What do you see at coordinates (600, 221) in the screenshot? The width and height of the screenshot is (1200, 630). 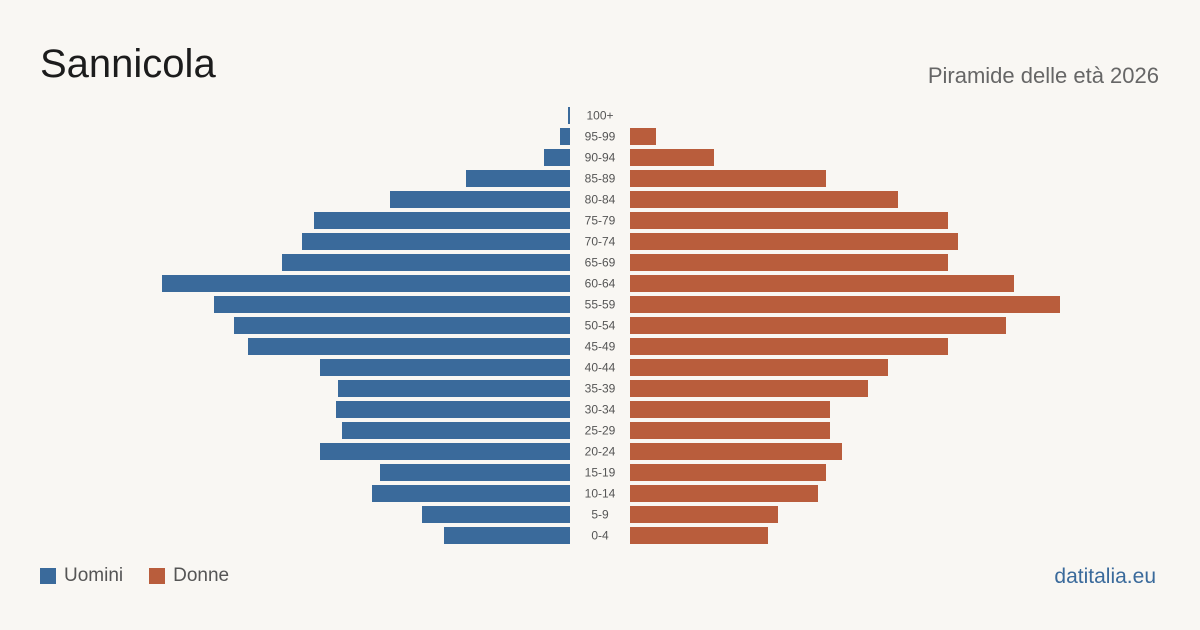 I see `age-label-75-79: 75-79` at bounding box center [600, 221].